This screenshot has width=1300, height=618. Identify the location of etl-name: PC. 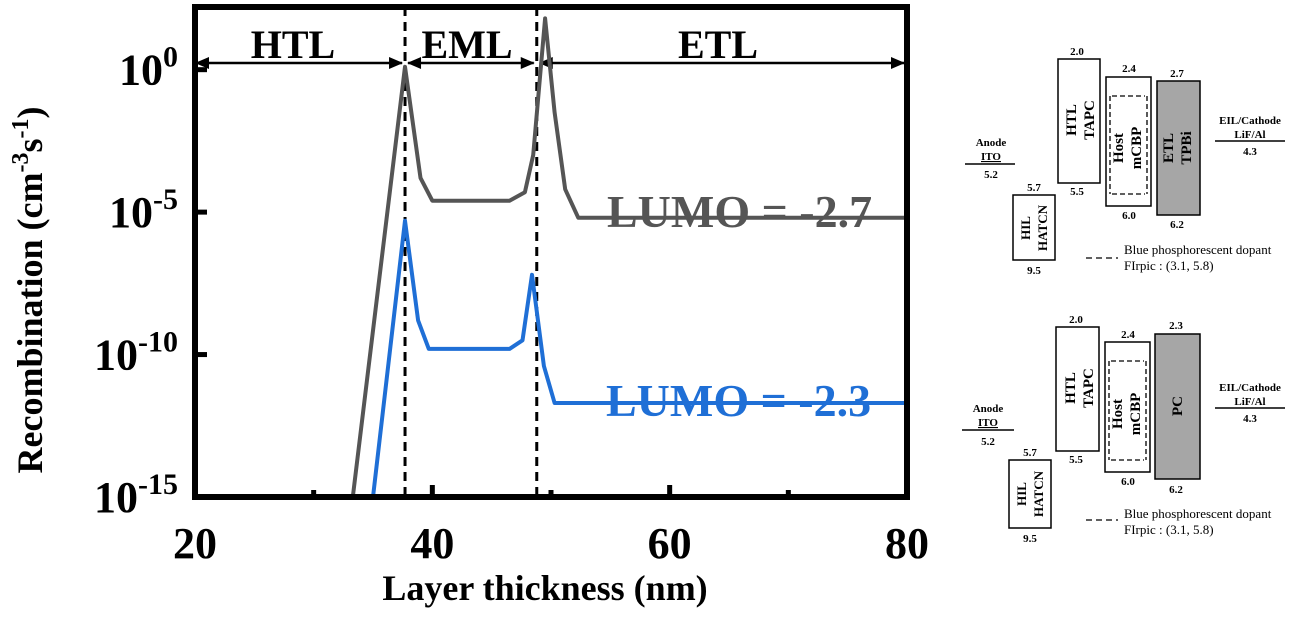
(1178, 406).